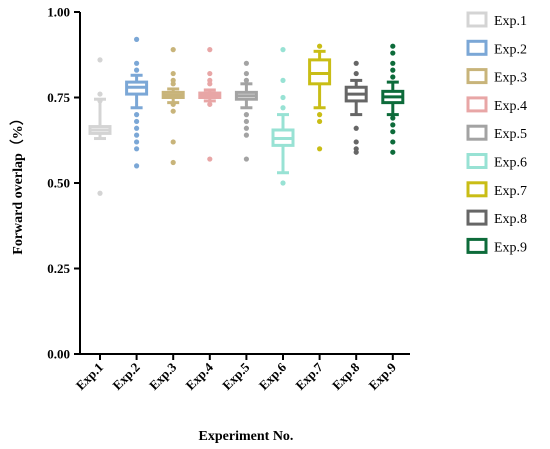 The image size is (550, 449). Describe the element at coordinates (510, 191) in the screenshot. I see `legend-label: Exp.7` at that location.